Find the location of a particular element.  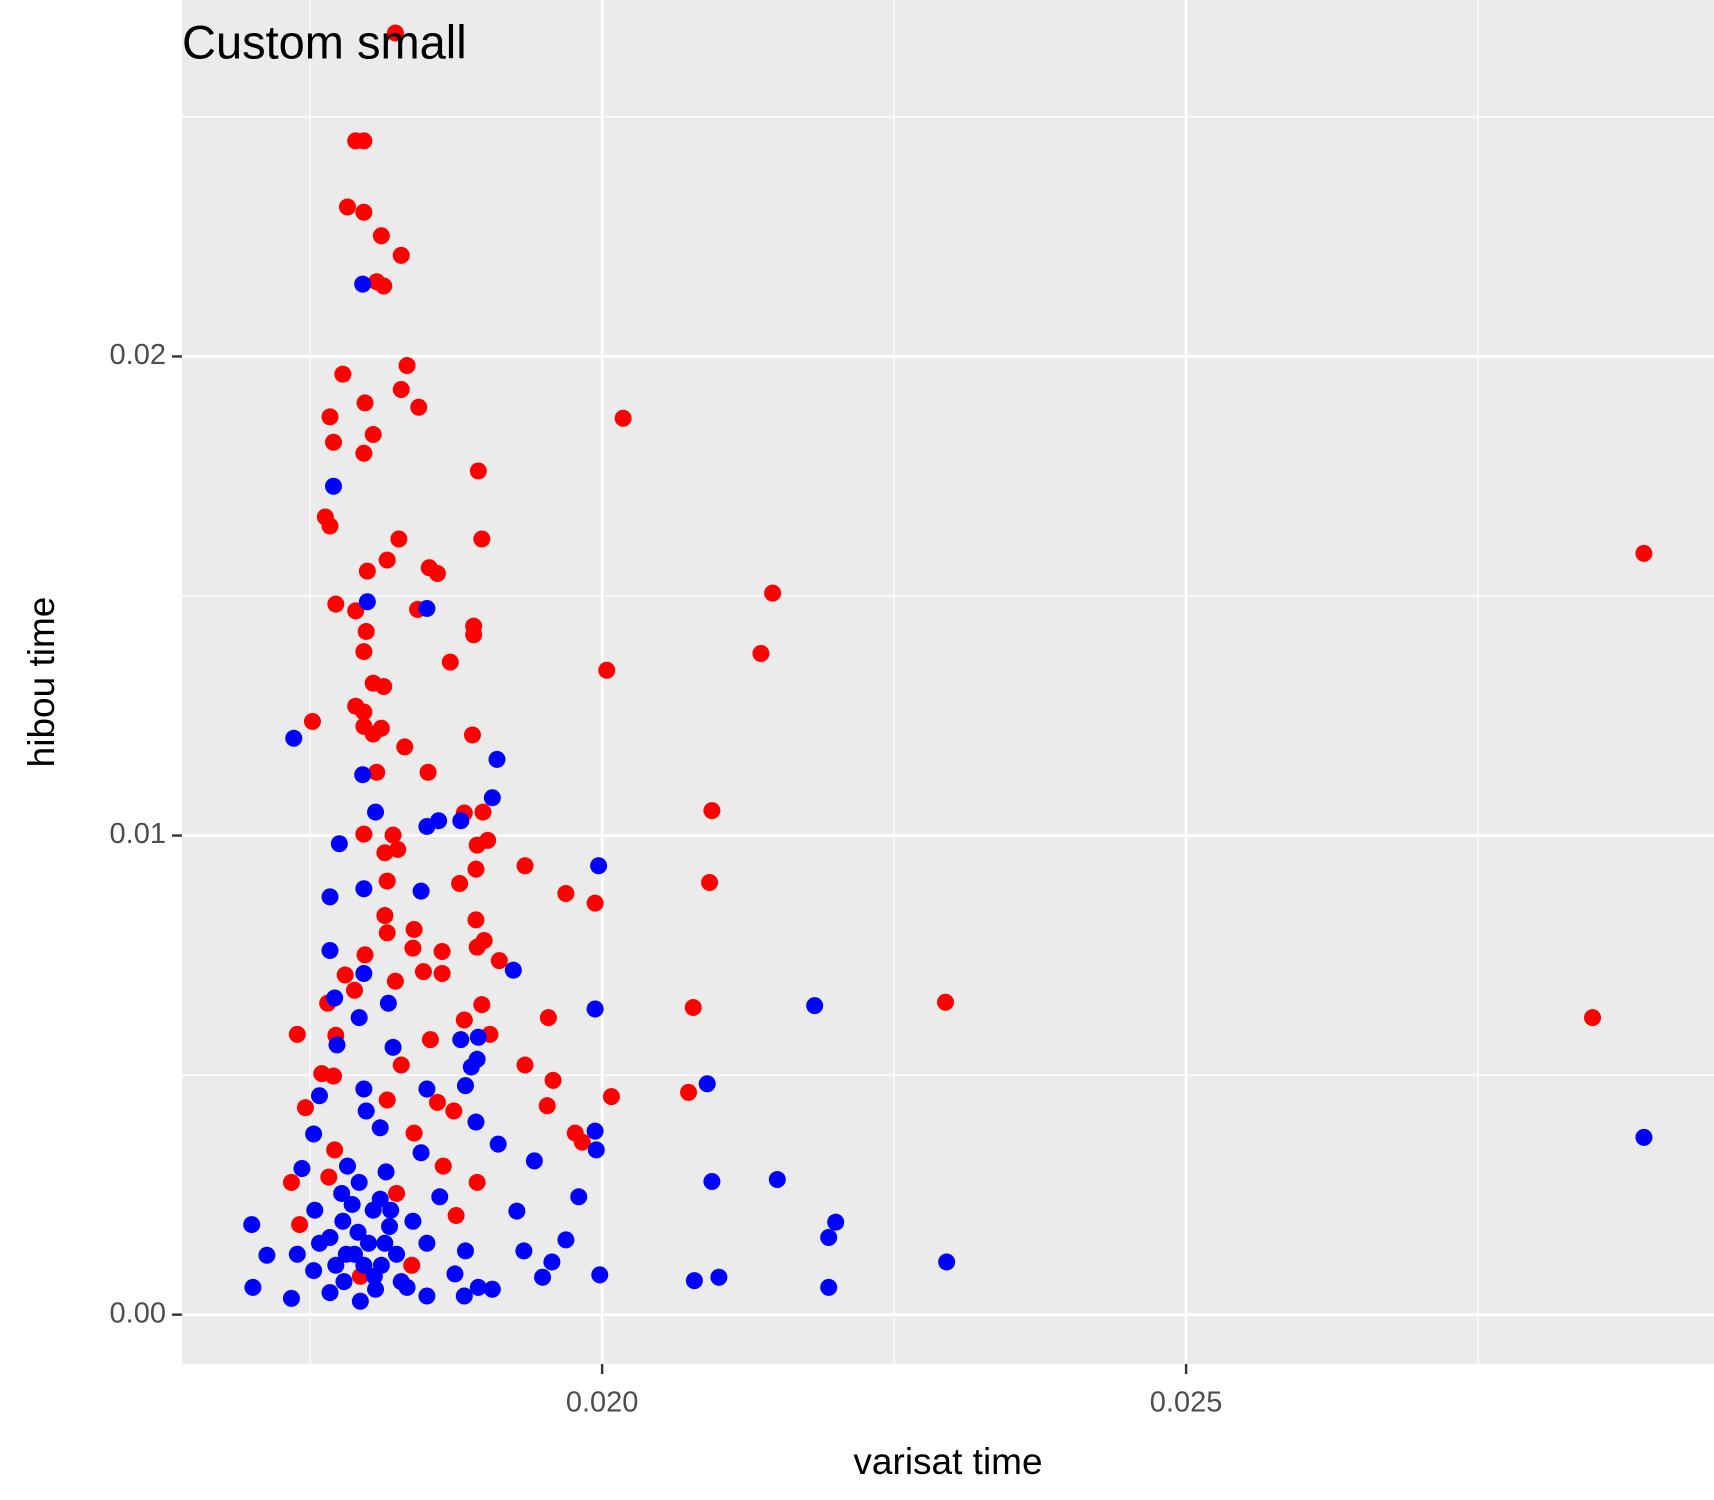

y-axis-title: hibou time is located at coordinates (41, 682).